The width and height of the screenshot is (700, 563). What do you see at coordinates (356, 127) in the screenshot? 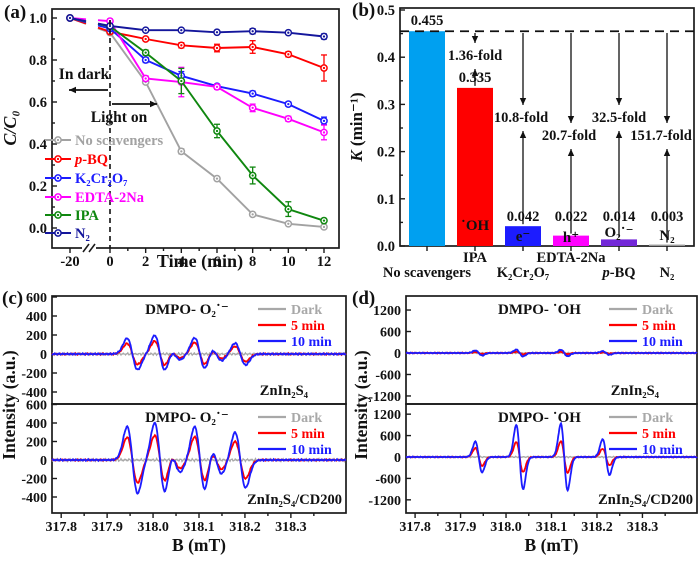
I see `y-axis-title: K (min⁻¹)` at bounding box center [356, 127].